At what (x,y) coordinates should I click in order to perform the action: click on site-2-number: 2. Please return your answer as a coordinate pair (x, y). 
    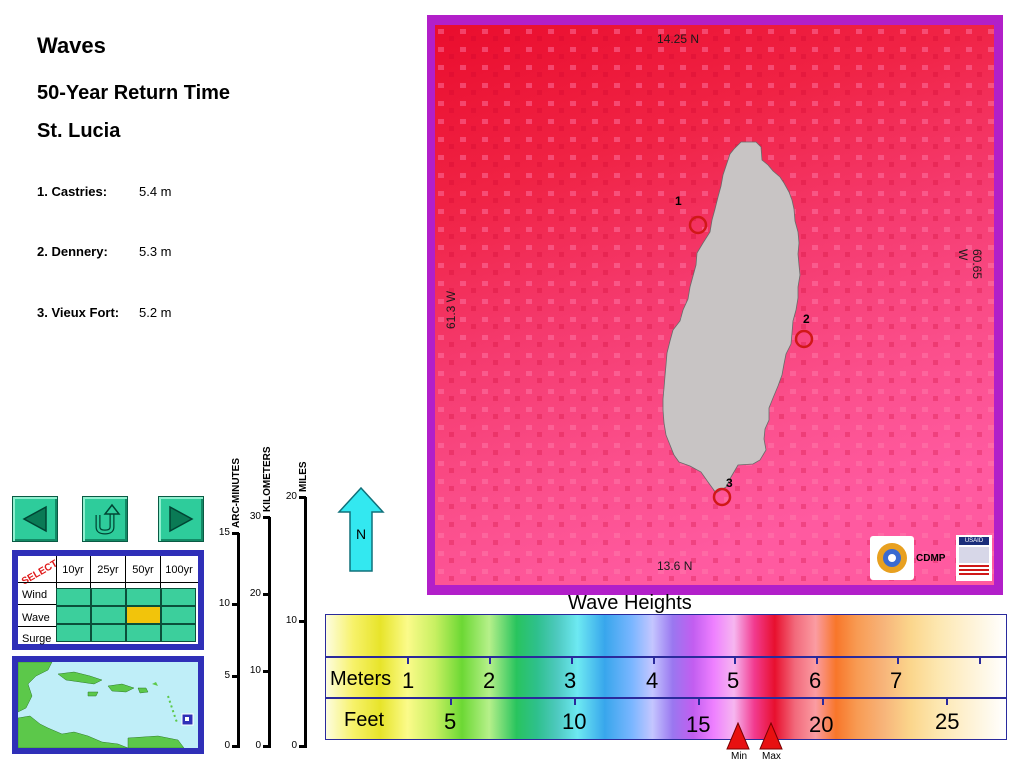
    Looking at the image, I should click on (806, 319).